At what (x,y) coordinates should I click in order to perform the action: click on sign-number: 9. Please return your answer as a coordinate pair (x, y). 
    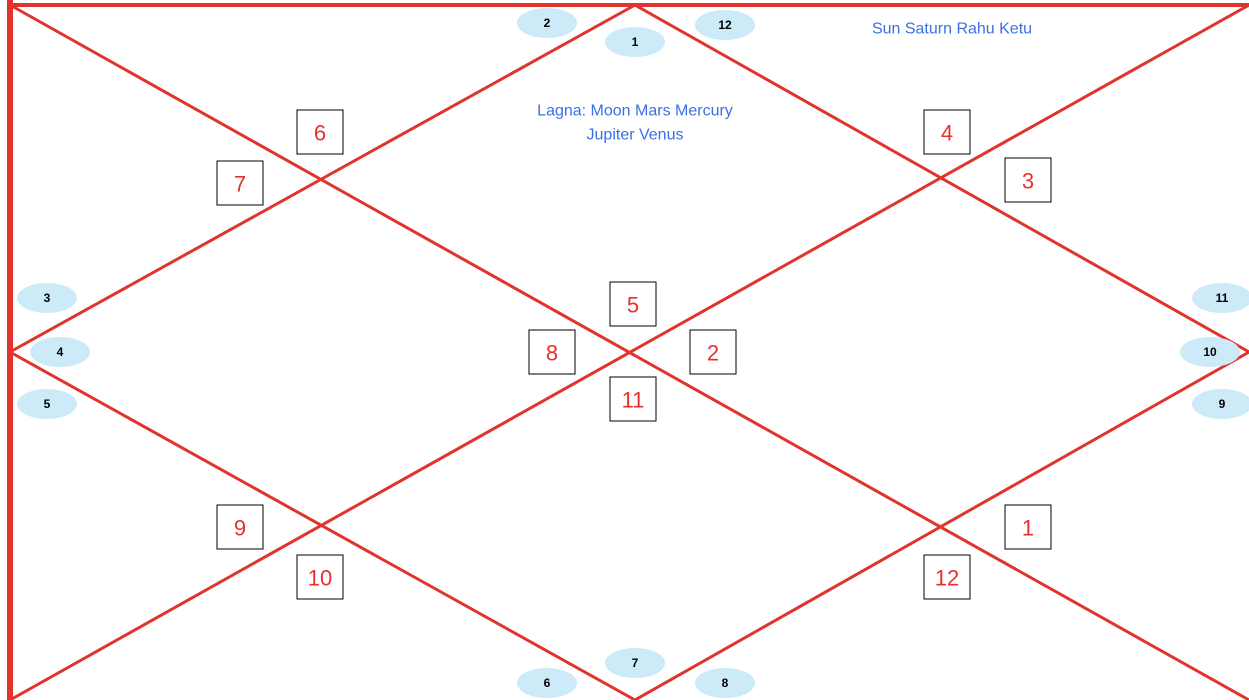
    Looking at the image, I should click on (240, 528).